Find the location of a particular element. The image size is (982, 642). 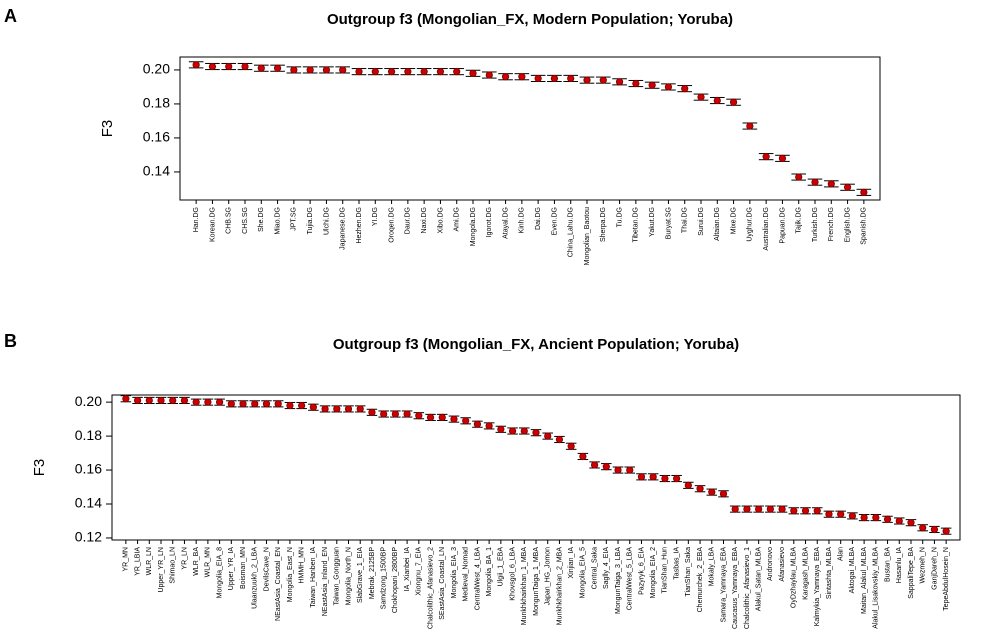

x-tick-label: CentralWest_4_LBA is located at coordinates (477, 579).